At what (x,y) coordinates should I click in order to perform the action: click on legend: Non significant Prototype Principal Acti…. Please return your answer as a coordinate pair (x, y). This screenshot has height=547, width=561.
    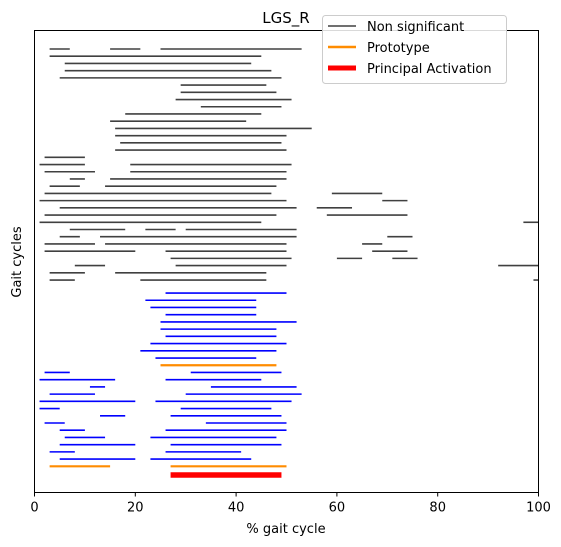
    Looking at the image, I should click on (414, 49).